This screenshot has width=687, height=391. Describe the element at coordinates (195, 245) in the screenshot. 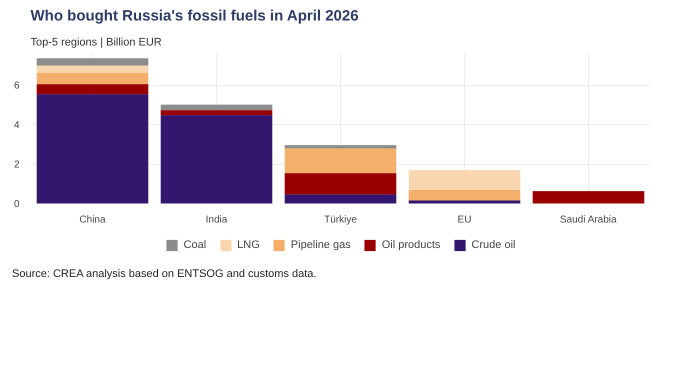

I see `legend-label: Coal` at that location.